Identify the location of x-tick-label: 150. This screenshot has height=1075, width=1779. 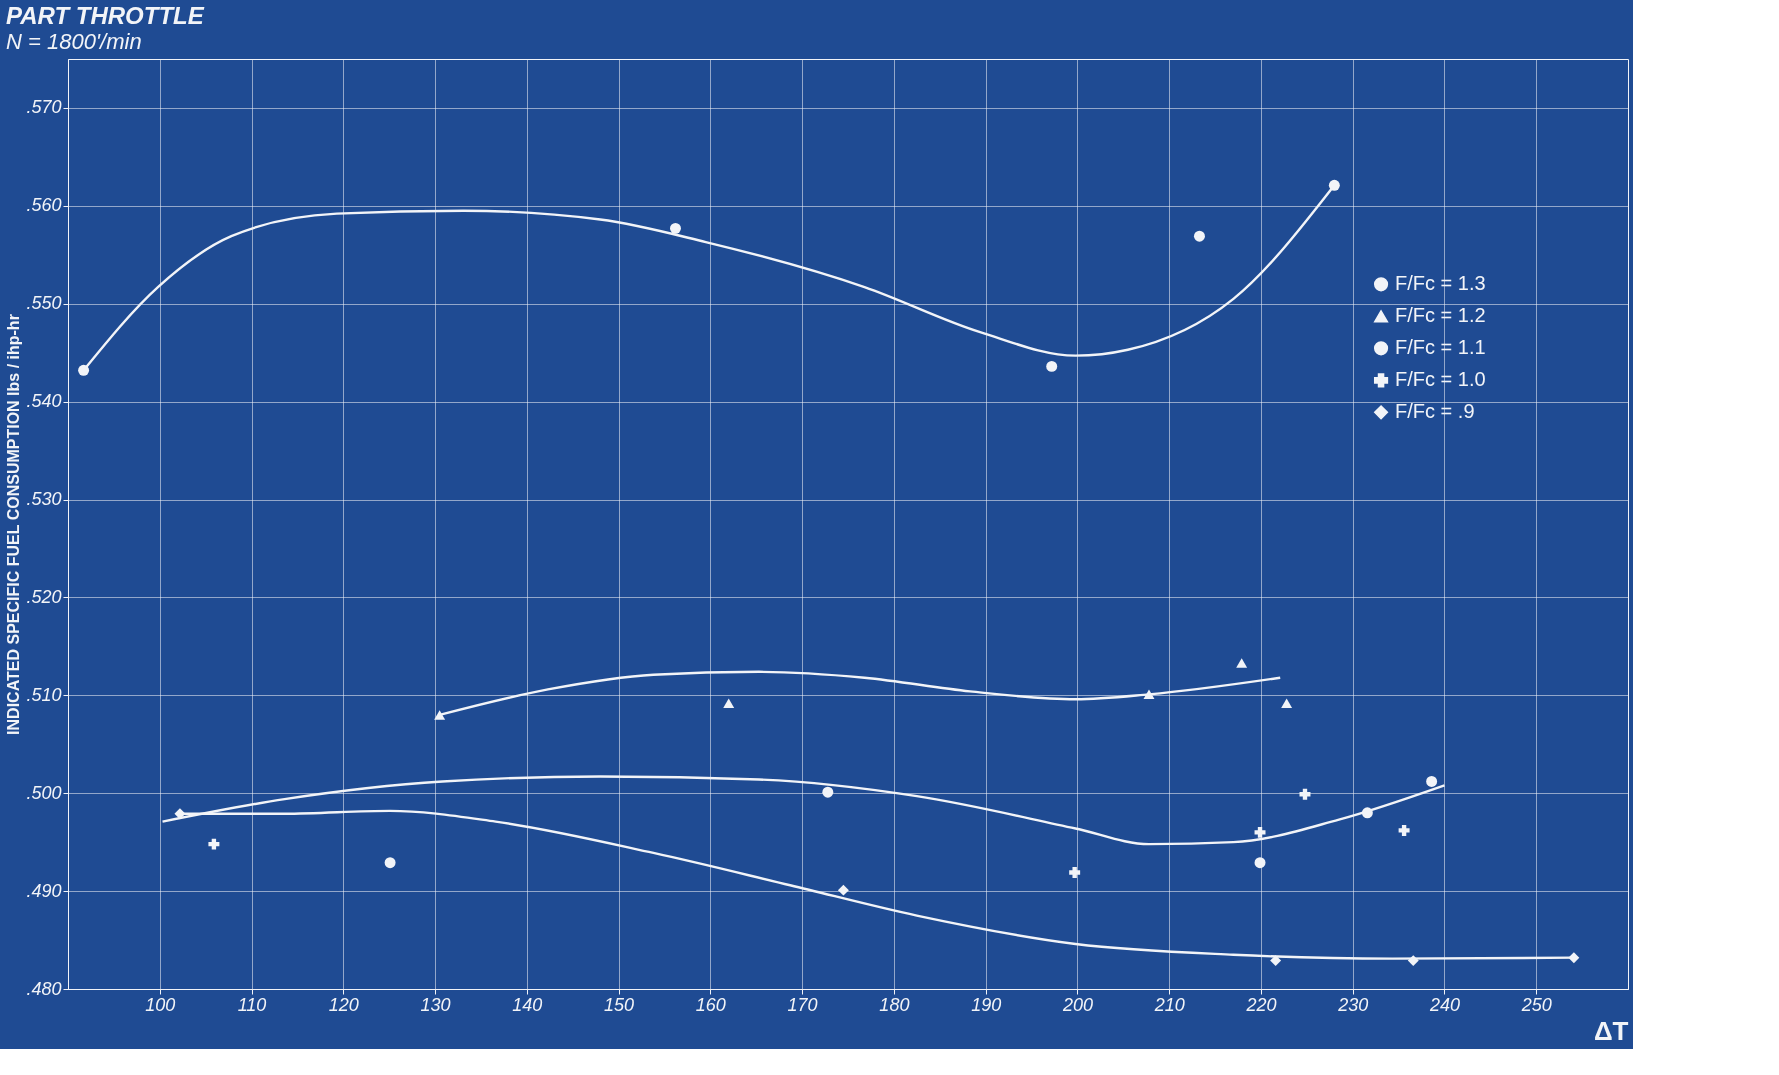
(619, 1004).